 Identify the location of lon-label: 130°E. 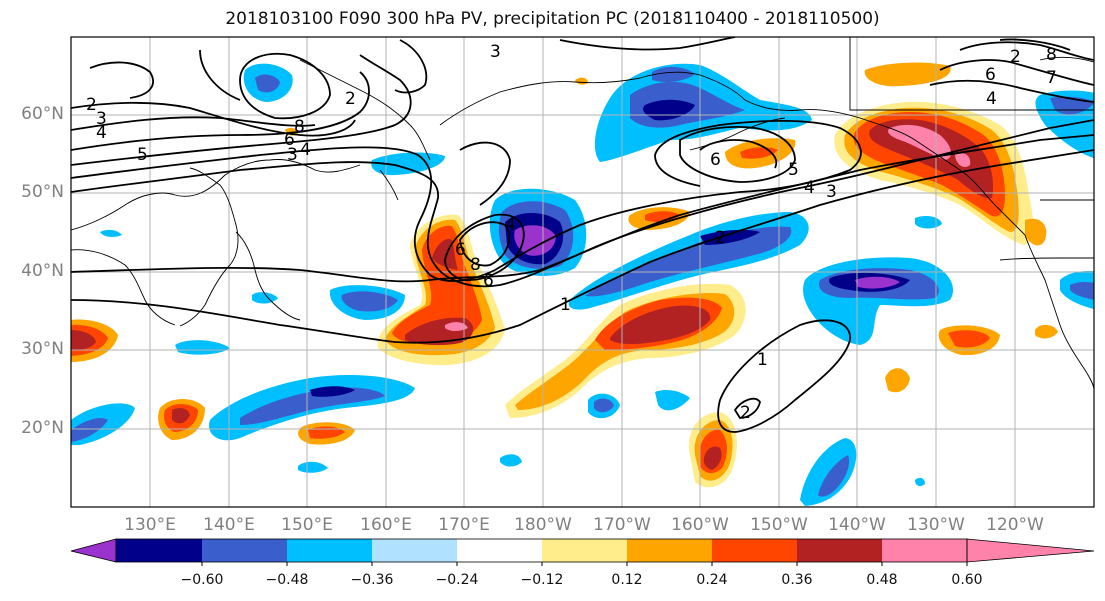
(150, 525).